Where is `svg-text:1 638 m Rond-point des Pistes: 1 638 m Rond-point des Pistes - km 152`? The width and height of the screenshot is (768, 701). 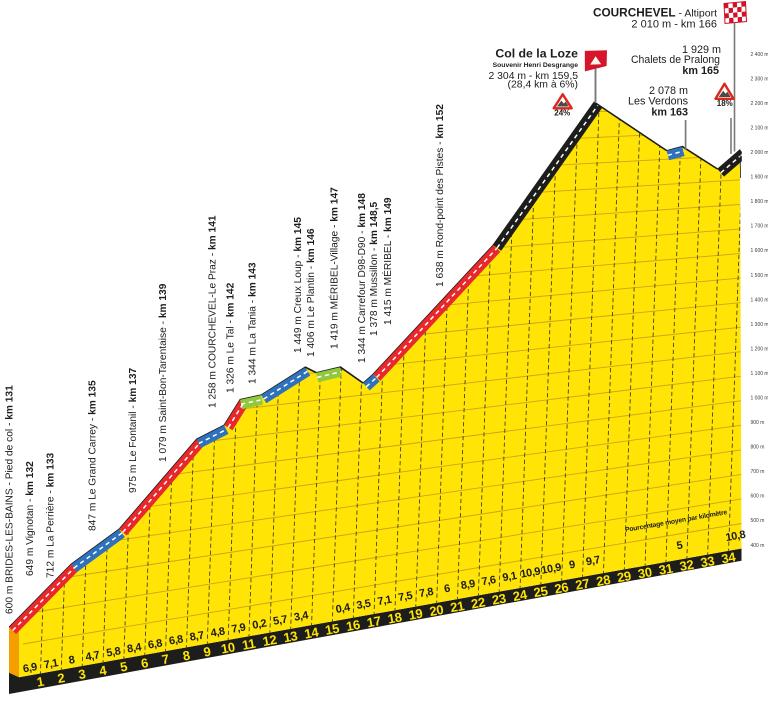 svg-text:1 638 m Rond-point des Pistes: 1 638 m Rond-point des Pistes - km 152 is located at coordinates (440, 195).